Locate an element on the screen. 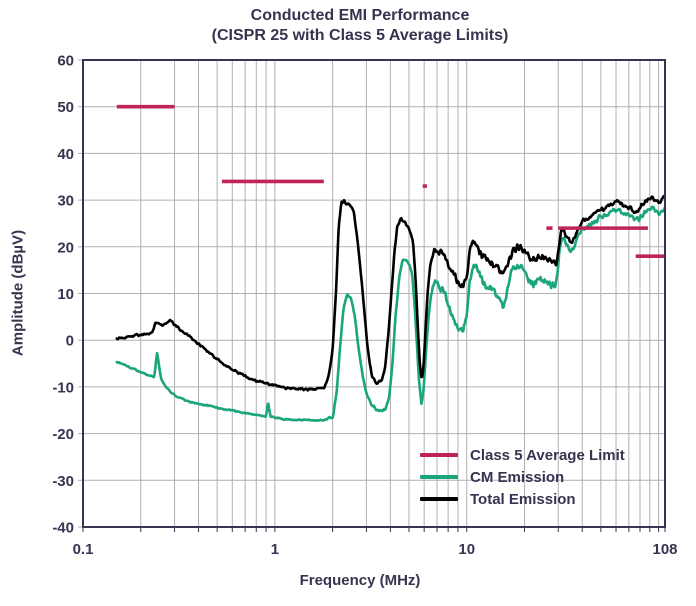  legend-item-class5-limit: Class 5 Average Limit is located at coordinates (522, 455).